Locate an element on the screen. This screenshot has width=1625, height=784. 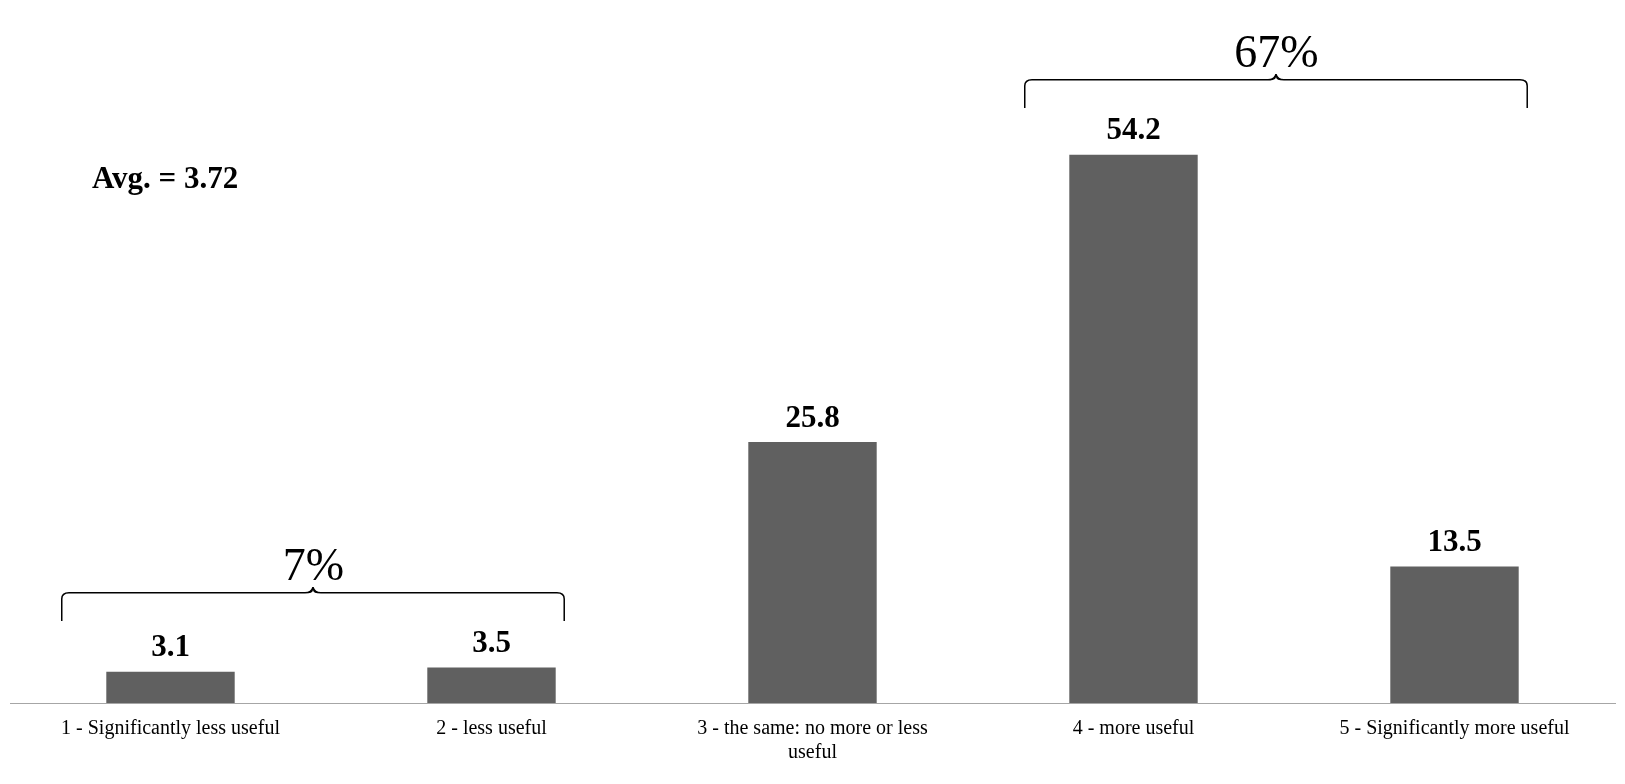
data-label: 3.5 is located at coordinates (491, 642).